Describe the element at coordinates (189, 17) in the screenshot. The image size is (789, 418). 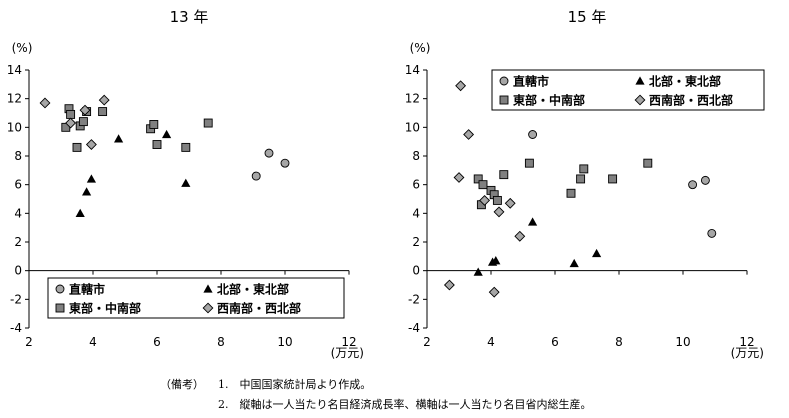
I see `panel1-title: 13 年` at that location.